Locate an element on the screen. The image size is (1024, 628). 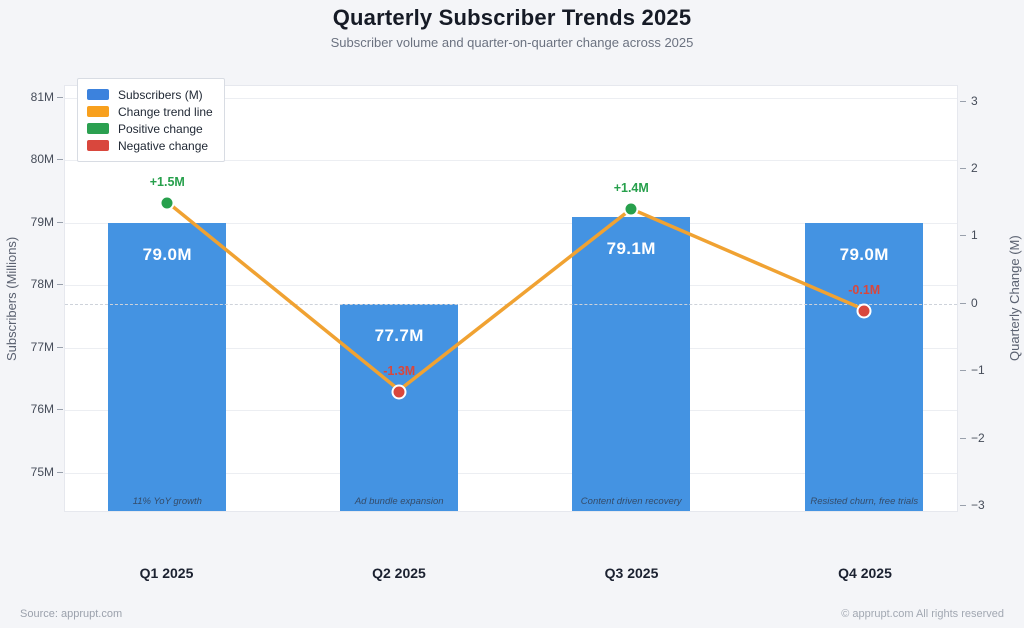
left-axis-title: Subscribers (Millions) is located at coordinates (11, 298).